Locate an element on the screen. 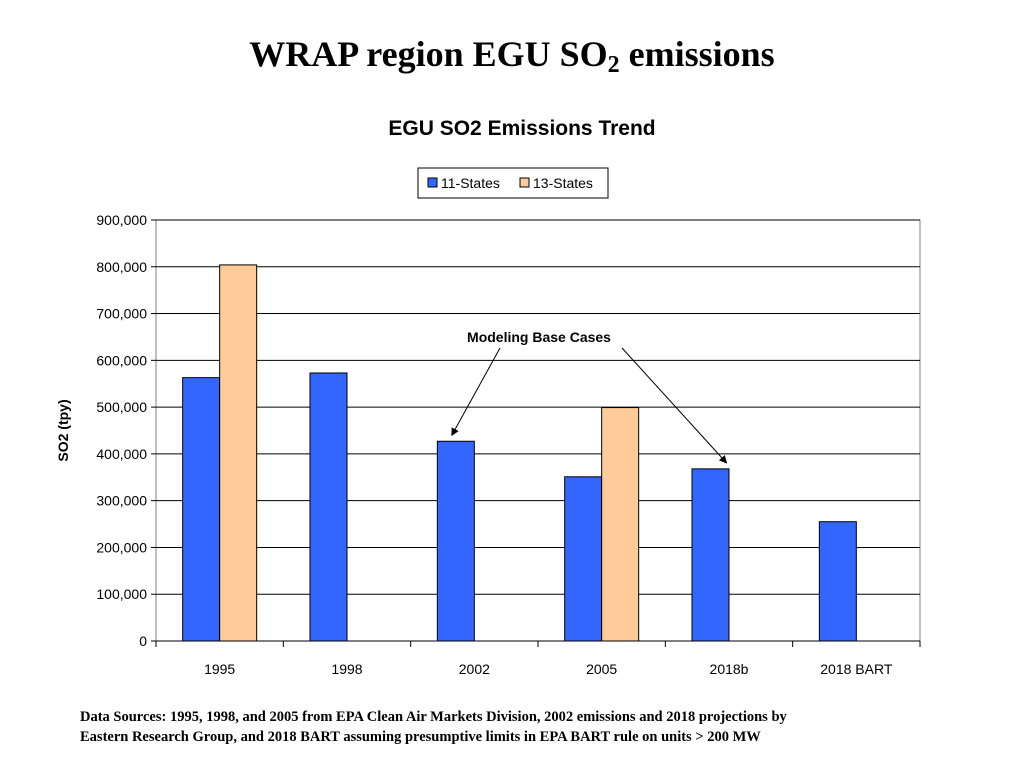 This screenshot has height=768, width=1024. x-tick-label: 1998 is located at coordinates (346, 669).